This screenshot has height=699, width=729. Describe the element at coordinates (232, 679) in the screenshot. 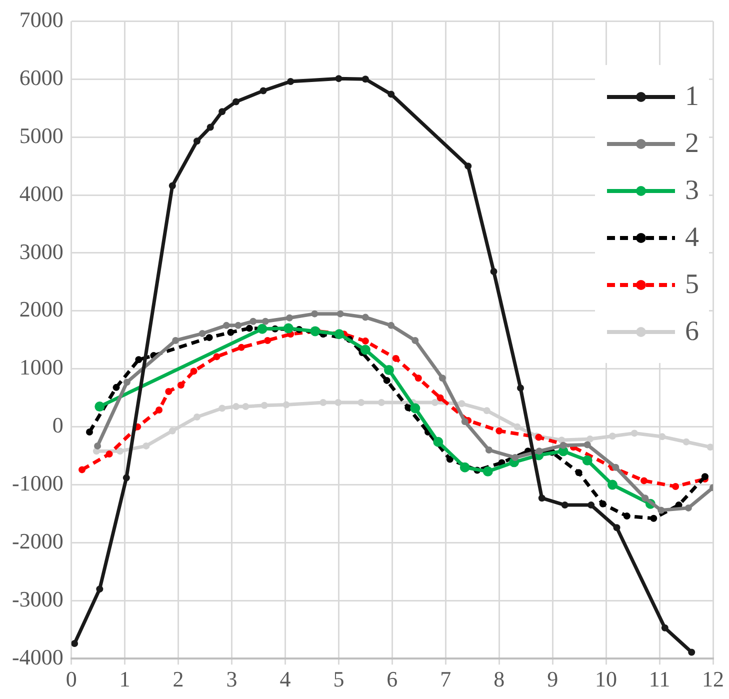

I see `x-tick-label: 3` at that location.